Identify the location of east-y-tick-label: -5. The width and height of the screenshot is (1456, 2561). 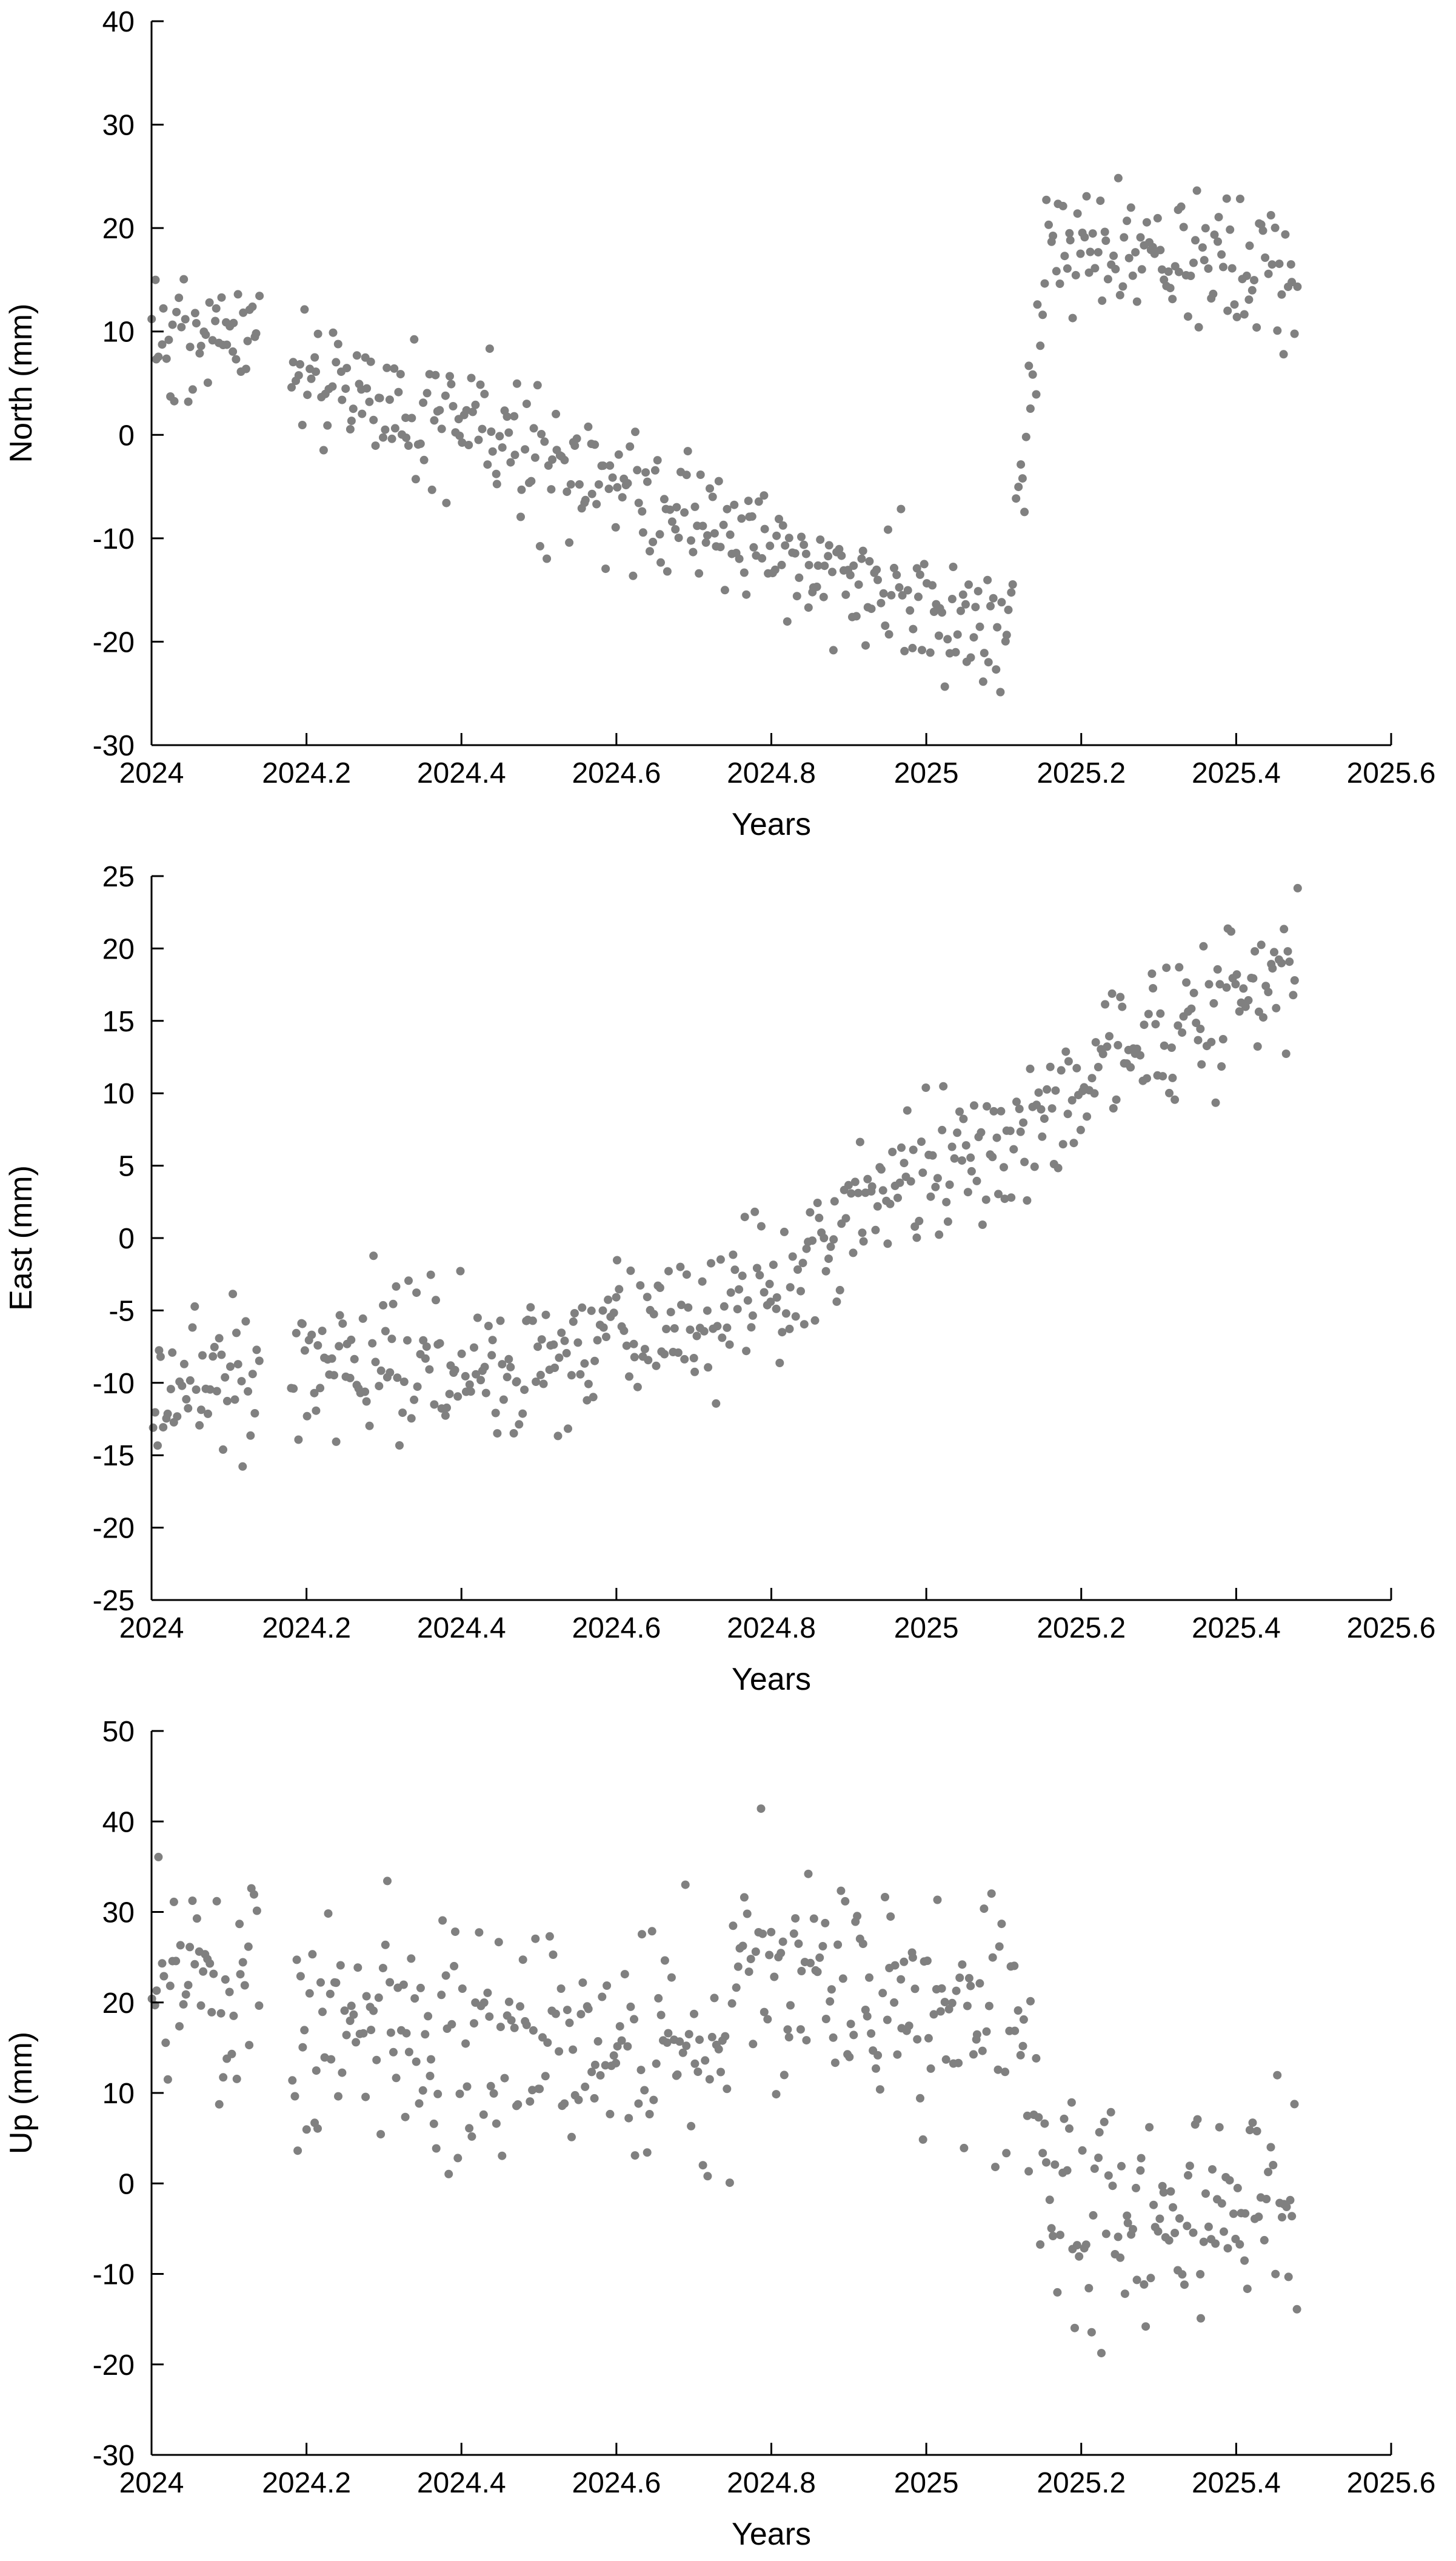
(122, 1311).